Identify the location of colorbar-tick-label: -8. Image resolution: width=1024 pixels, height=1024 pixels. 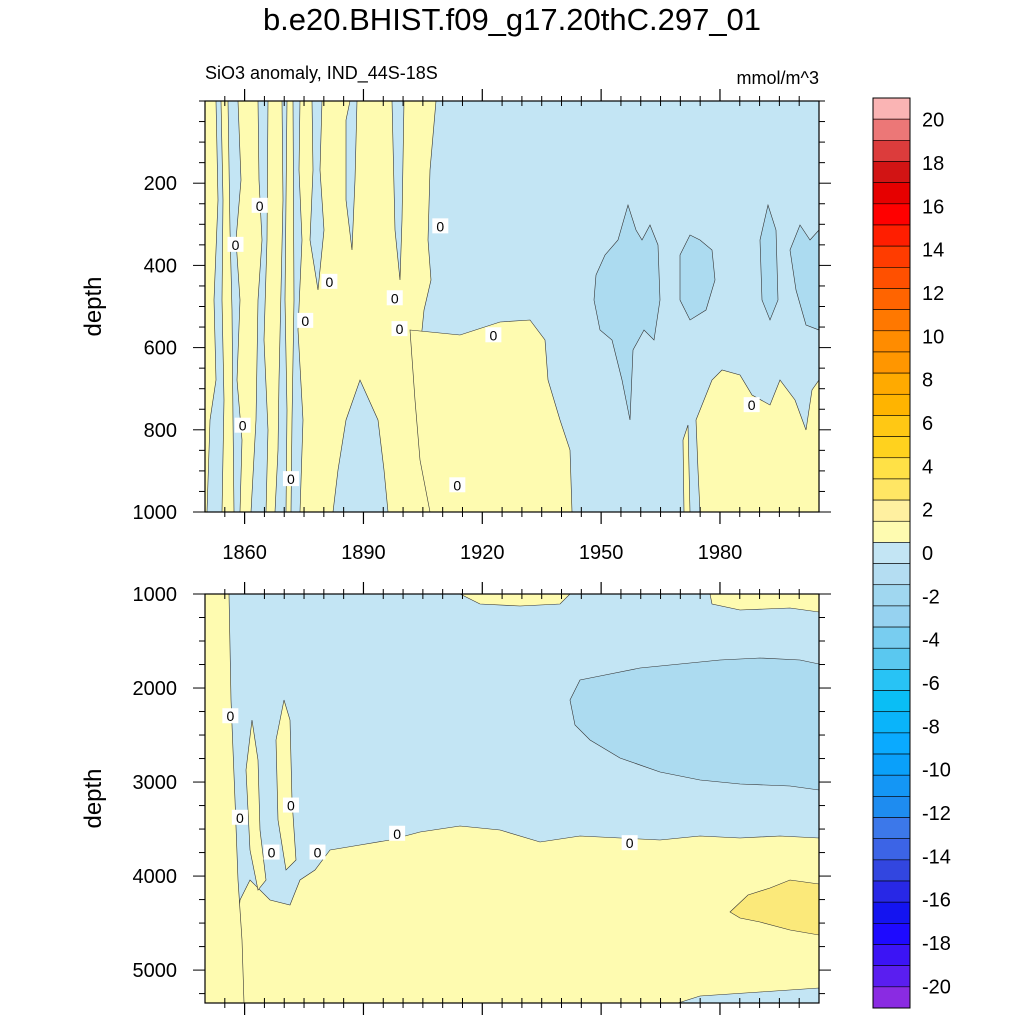
(931, 727).